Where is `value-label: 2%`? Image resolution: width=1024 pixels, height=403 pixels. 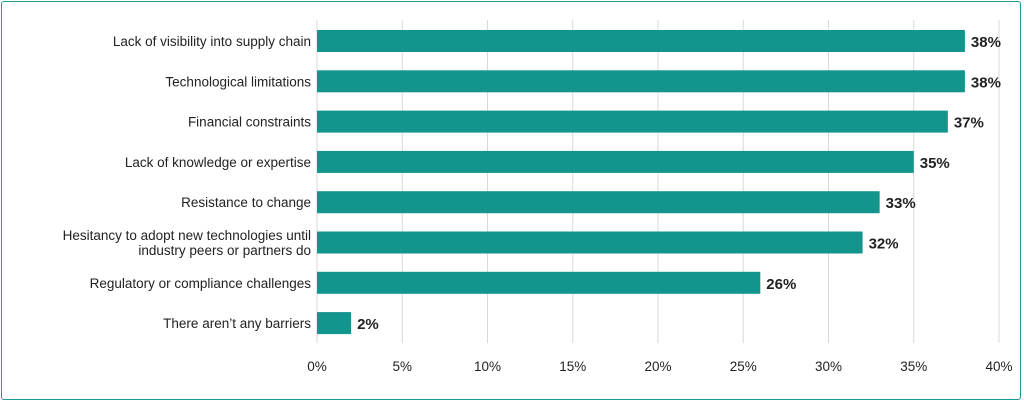 value-label: 2% is located at coordinates (368, 324).